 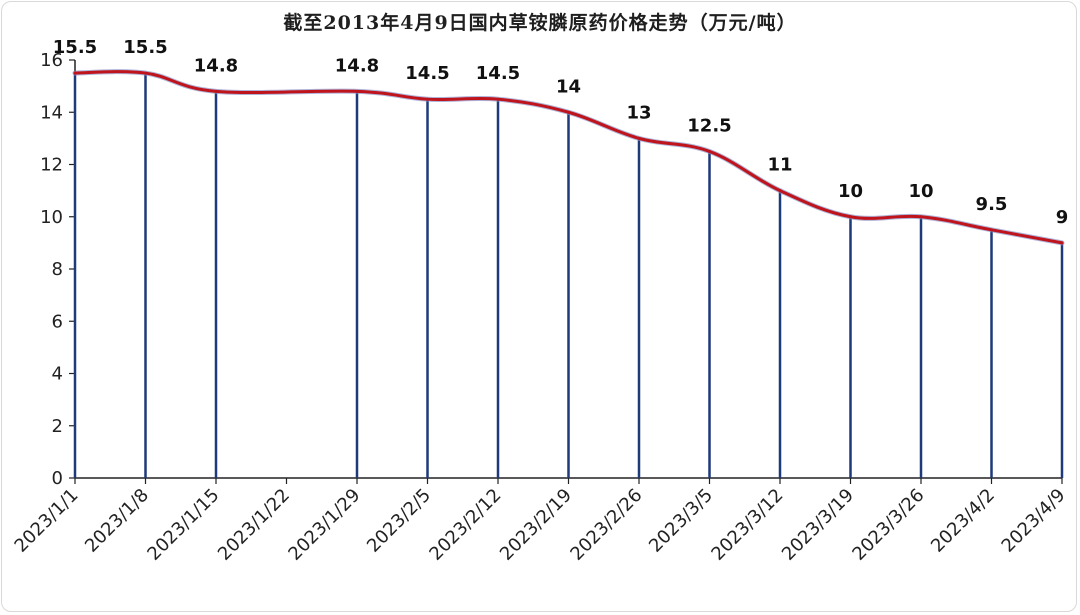 I want to click on data-label: 11, so click(x=779, y=165).